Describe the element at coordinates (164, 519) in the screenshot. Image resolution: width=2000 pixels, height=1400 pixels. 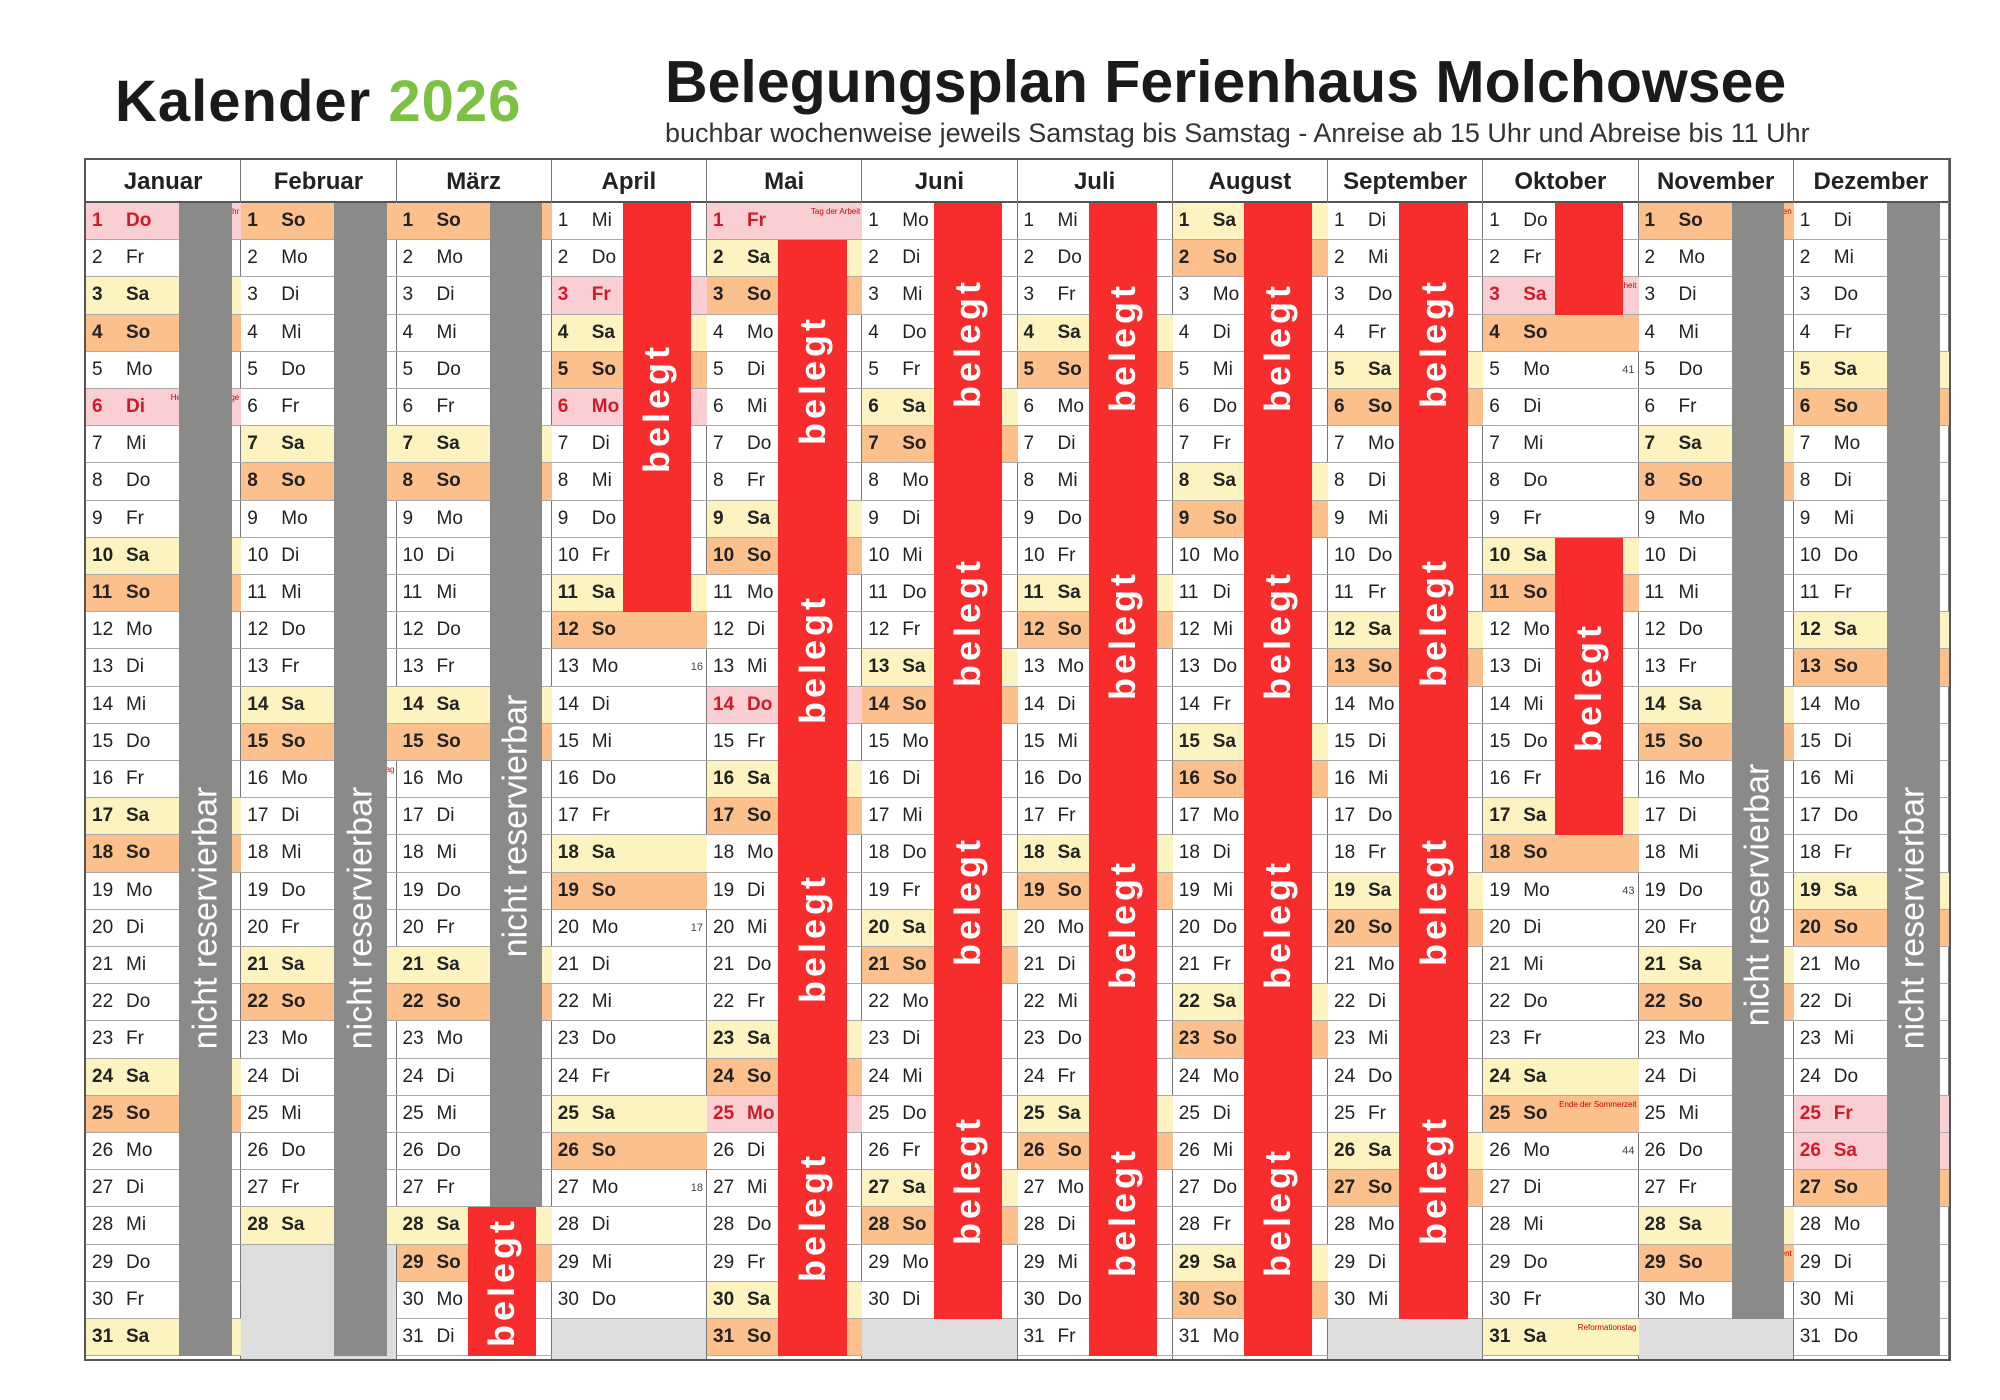
I see `day-cell: 9 Fr` at that location.